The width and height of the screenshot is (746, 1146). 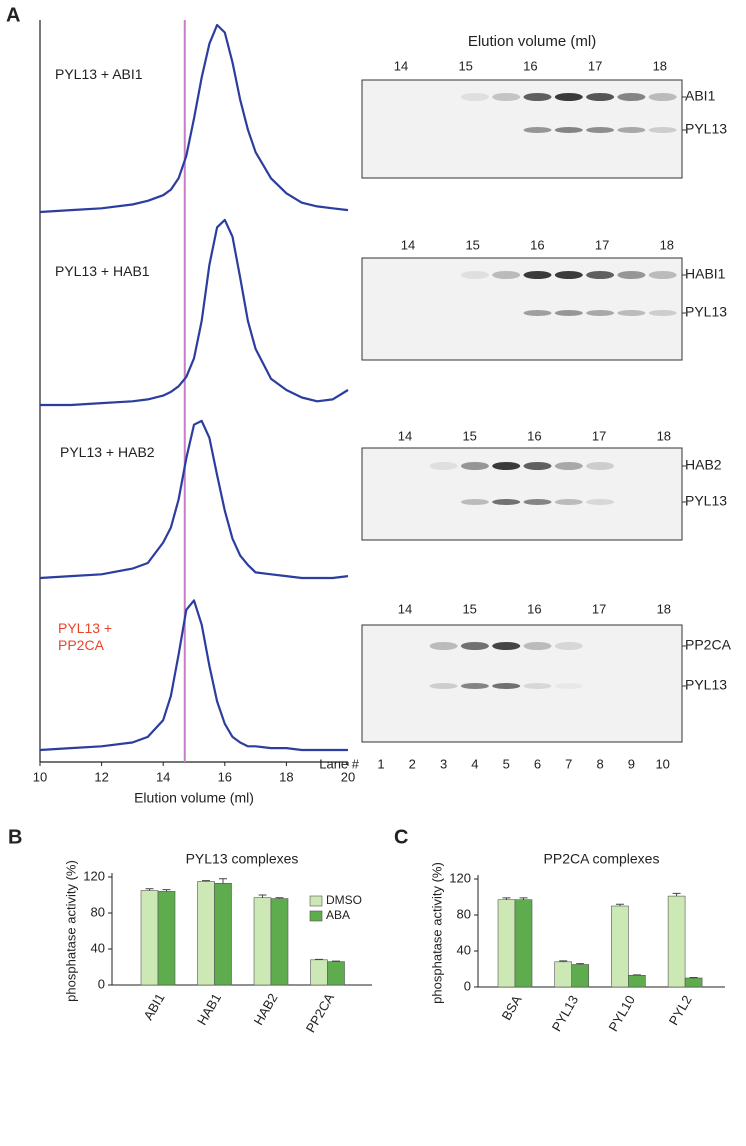 What do you see at coordinates (621, 1013) in the screenshot?
I see `x-tick-label: PYL10` at bounding box center [621, 1013].